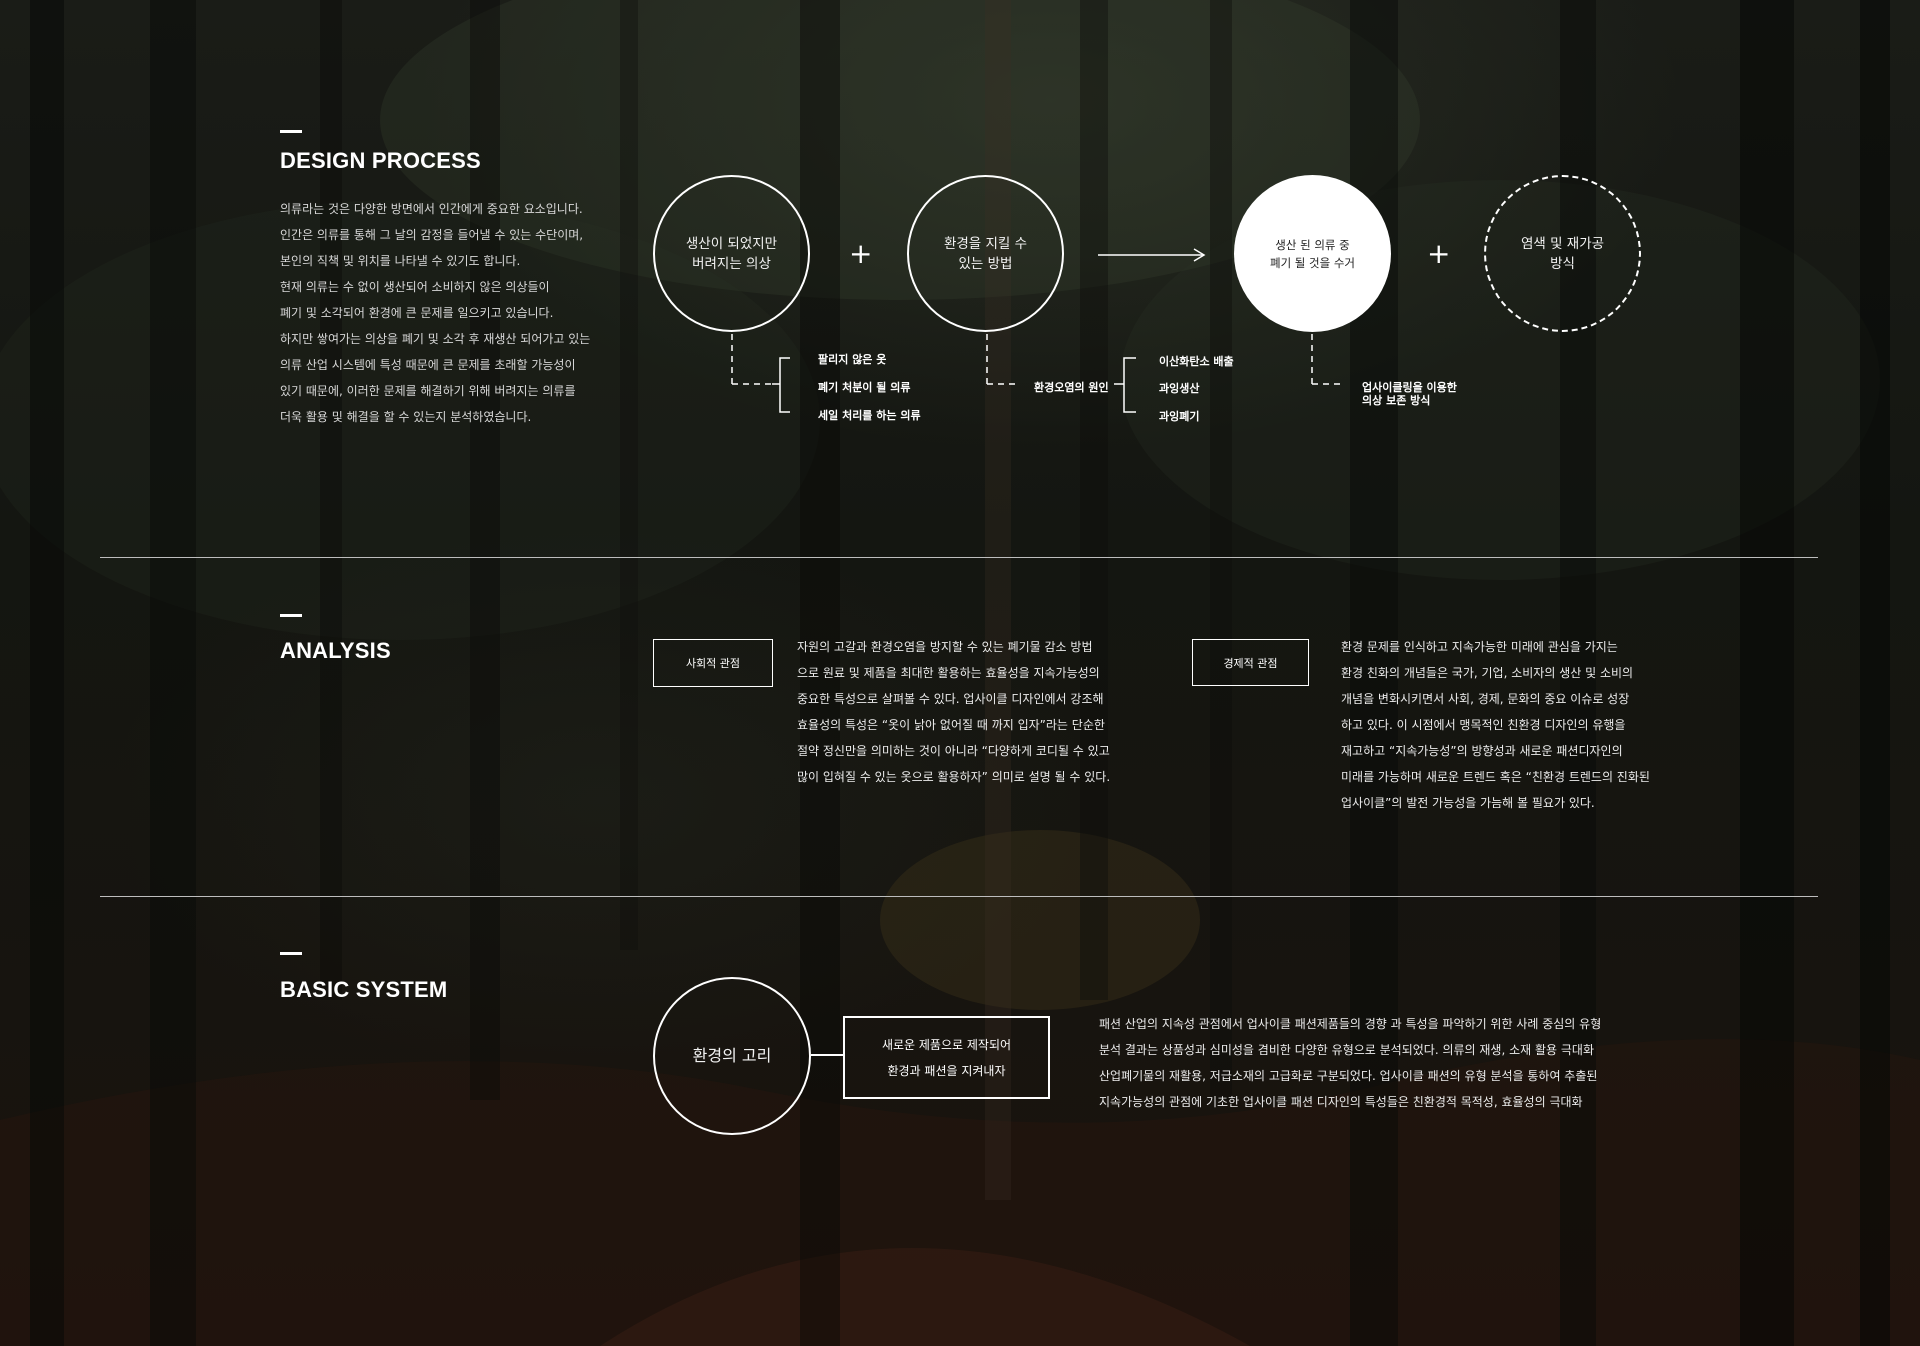  Describe the element at coordinates (406, 417) in the screenshot. I see `intro-line: 더욱 활용 및 해결을 할 수 있는지 분석하였습니다.` at that location.